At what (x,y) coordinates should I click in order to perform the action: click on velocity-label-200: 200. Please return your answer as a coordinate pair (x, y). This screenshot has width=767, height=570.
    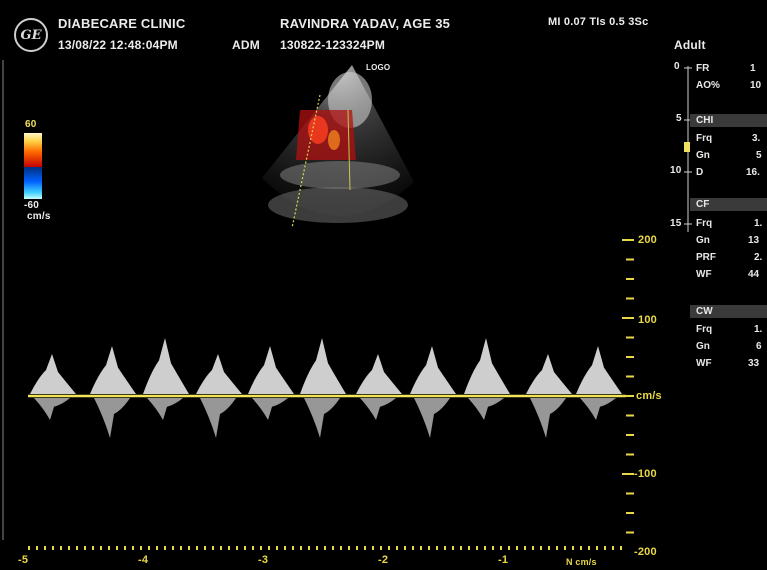
    Looking at the image, I should click on (647, 240).